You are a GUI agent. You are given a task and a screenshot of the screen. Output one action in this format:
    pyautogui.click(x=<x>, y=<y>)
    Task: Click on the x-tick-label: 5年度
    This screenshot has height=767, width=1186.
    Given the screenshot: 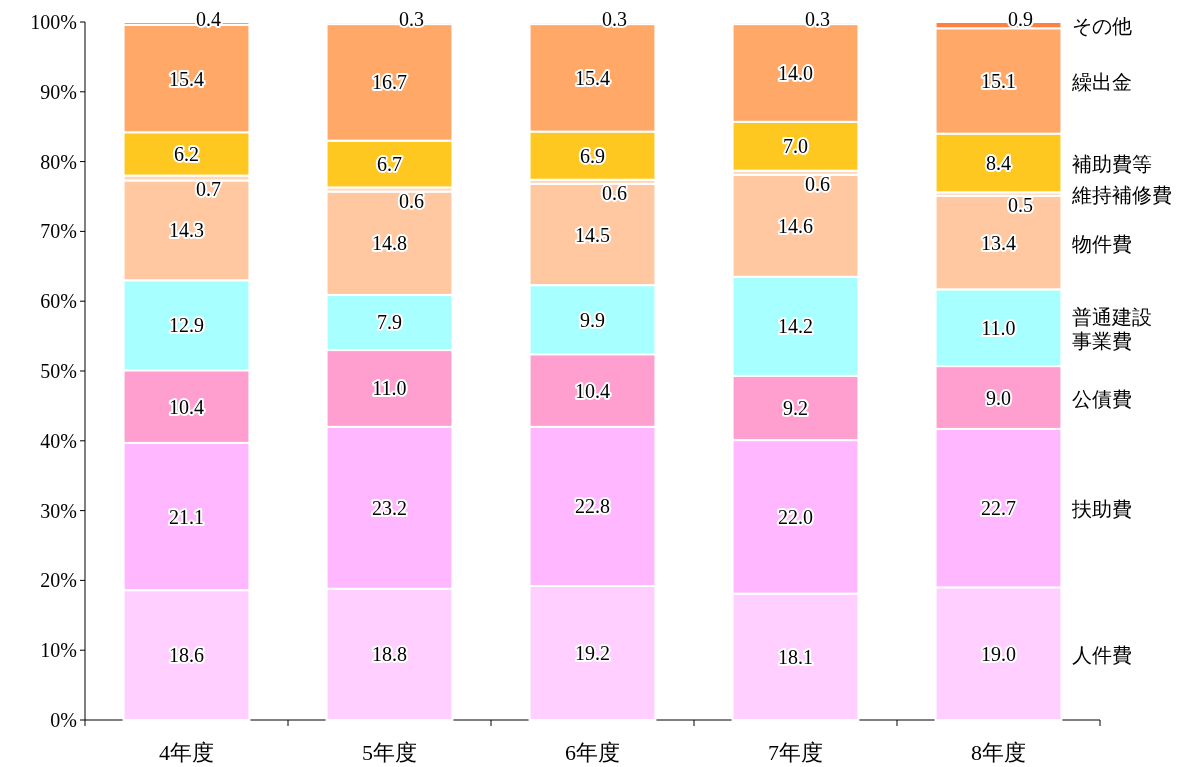 What is the action you would take?
    pyautogui.click(x=389, y=752)
    